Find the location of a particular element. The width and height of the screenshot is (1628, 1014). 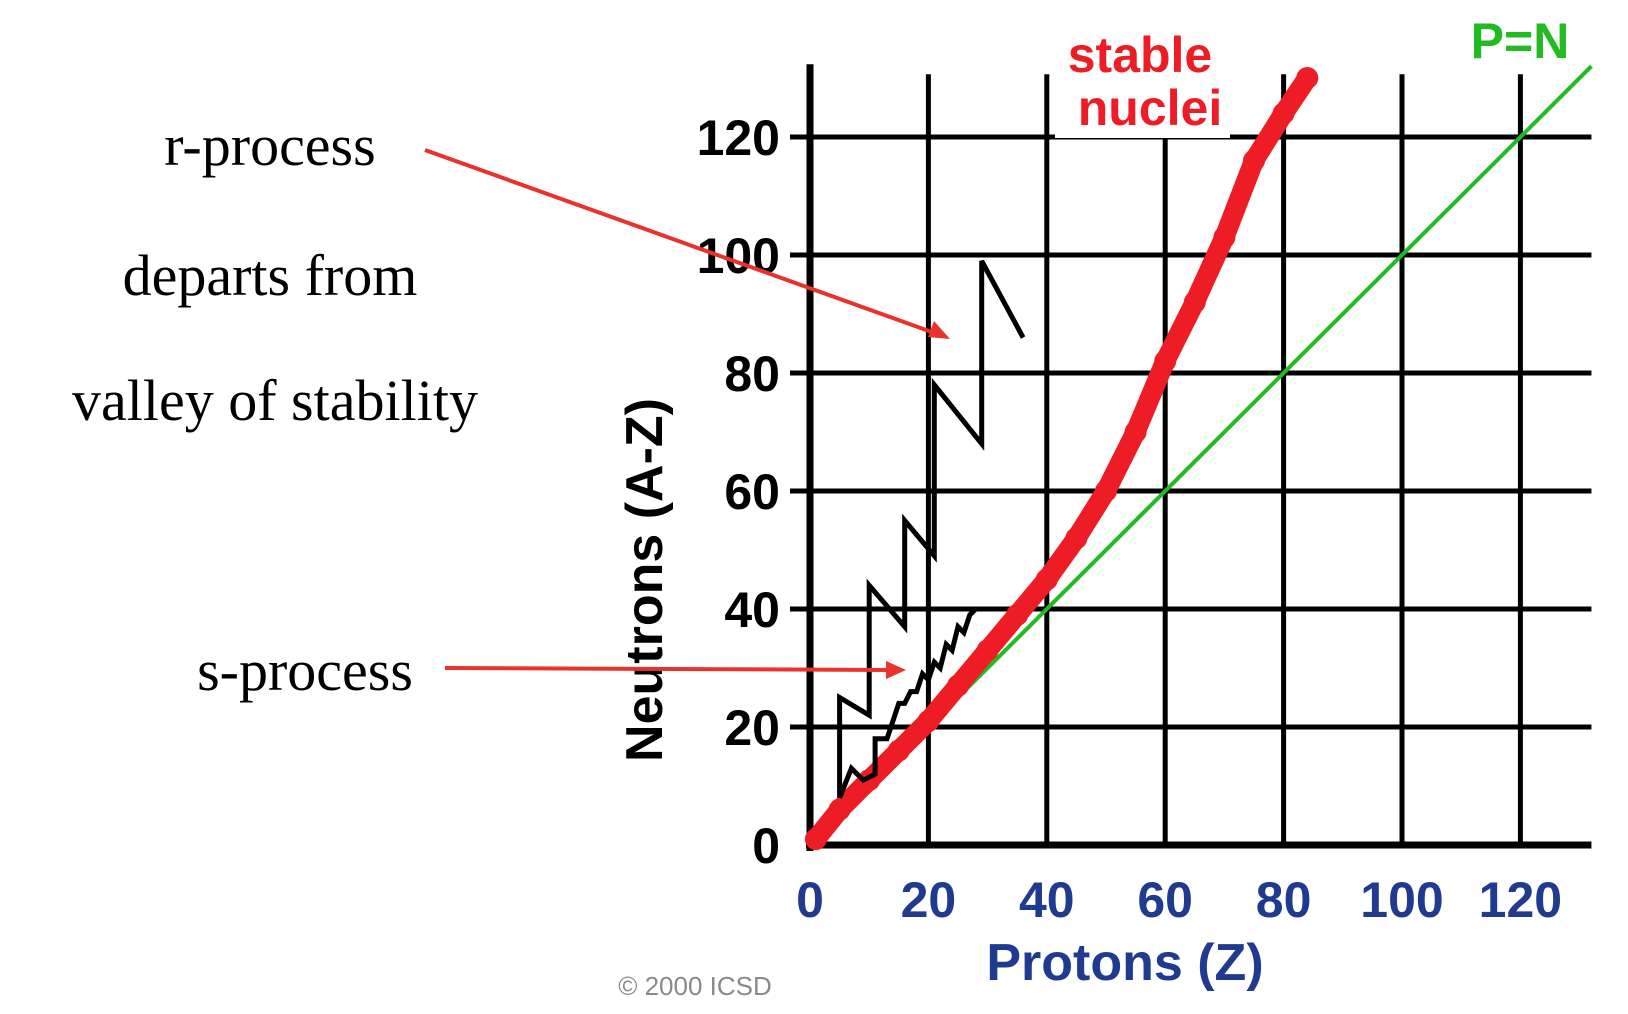

x-tick-label: 20 is located at coordinates (929, 900).